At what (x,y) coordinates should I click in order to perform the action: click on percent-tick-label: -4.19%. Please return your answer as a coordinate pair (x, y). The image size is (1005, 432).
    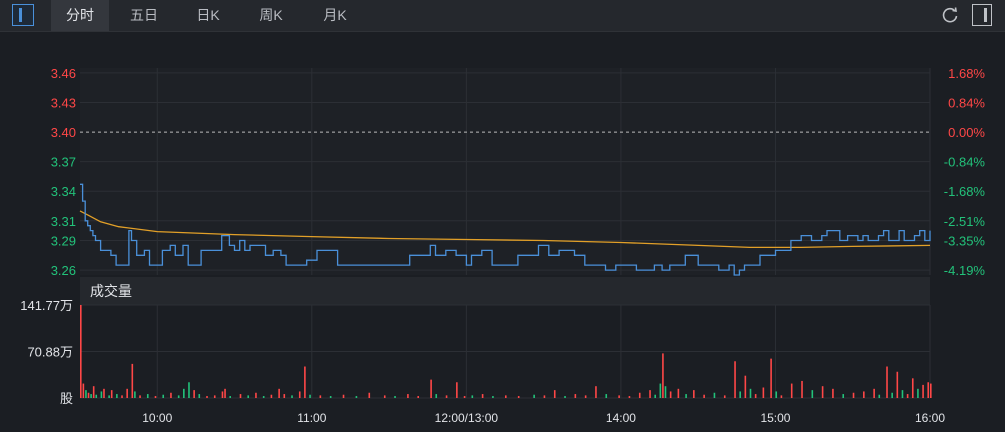
    Looking at the image, I should click on (965, 270).